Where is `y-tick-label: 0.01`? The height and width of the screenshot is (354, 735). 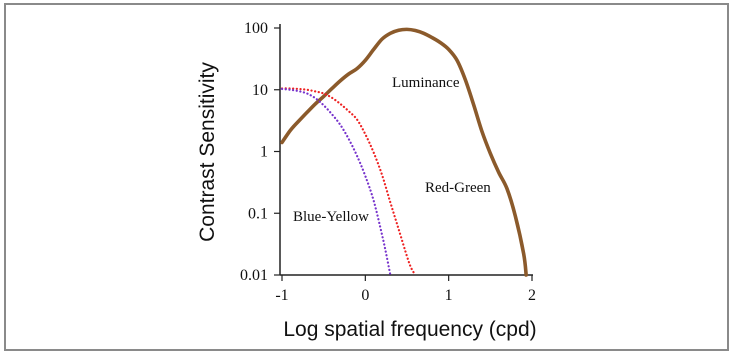 y-tick-label: 0.01 is located at coordinates (254, 275).